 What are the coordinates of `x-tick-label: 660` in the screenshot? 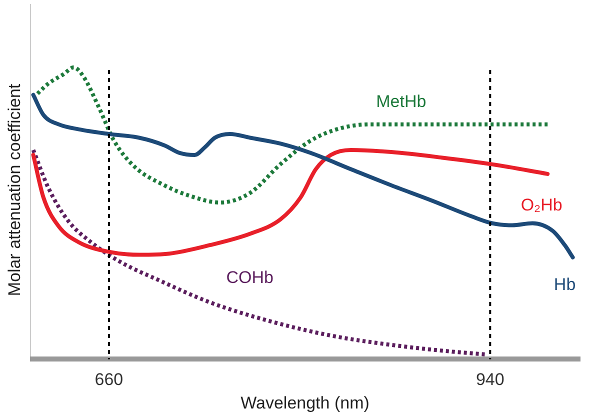 It's located at (109, 380).